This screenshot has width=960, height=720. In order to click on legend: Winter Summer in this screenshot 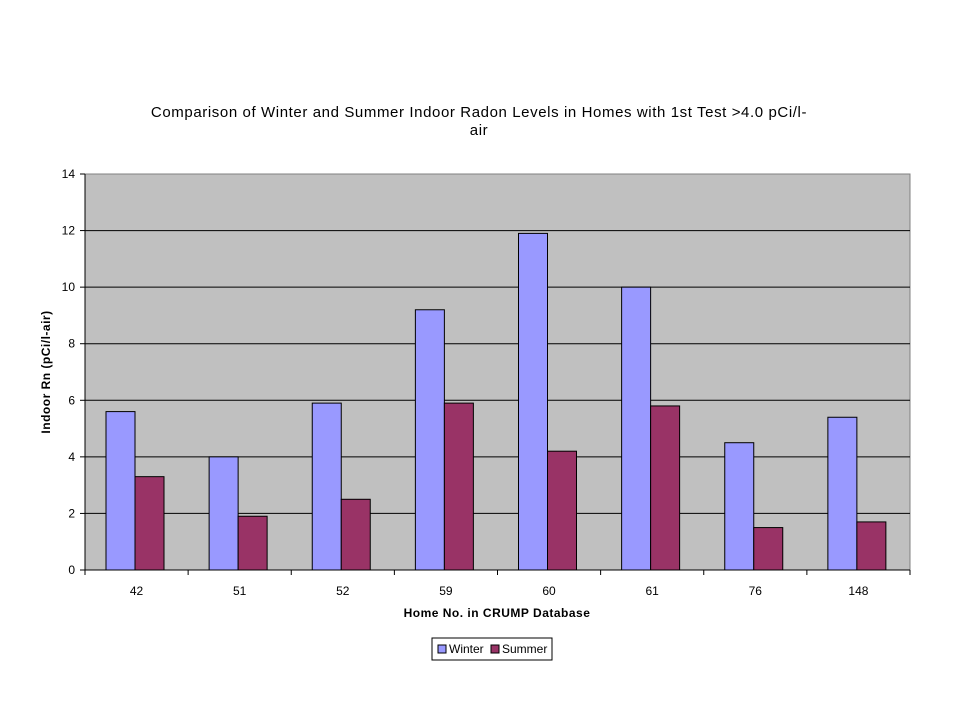, I will do `click(492, 649)`.